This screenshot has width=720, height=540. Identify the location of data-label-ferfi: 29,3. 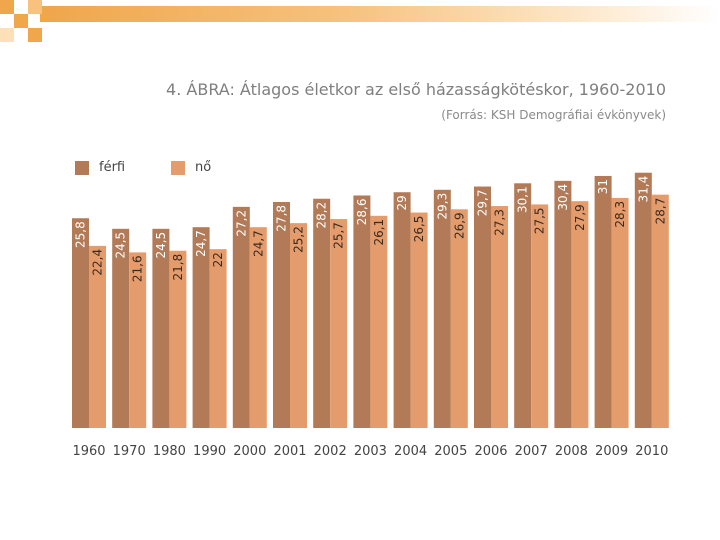
(442, 206).